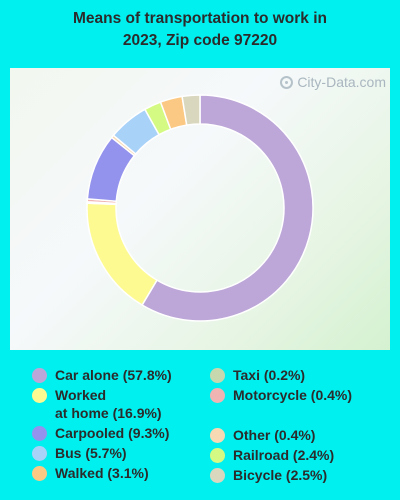 This screenshot has height=500, width=400. I want to click on legend-item: Taxi (0.2%), so click(305, 375).